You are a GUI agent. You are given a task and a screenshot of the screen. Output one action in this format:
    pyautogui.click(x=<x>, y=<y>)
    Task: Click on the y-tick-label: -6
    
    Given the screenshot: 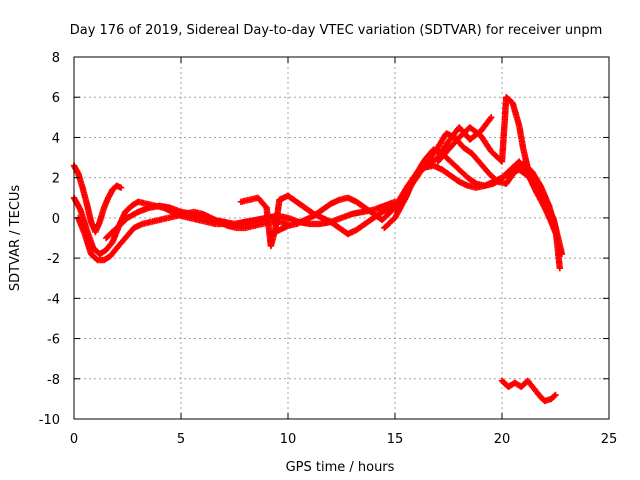 What is the action you would take?
    pyautogui.click(x=53, y=340)
    